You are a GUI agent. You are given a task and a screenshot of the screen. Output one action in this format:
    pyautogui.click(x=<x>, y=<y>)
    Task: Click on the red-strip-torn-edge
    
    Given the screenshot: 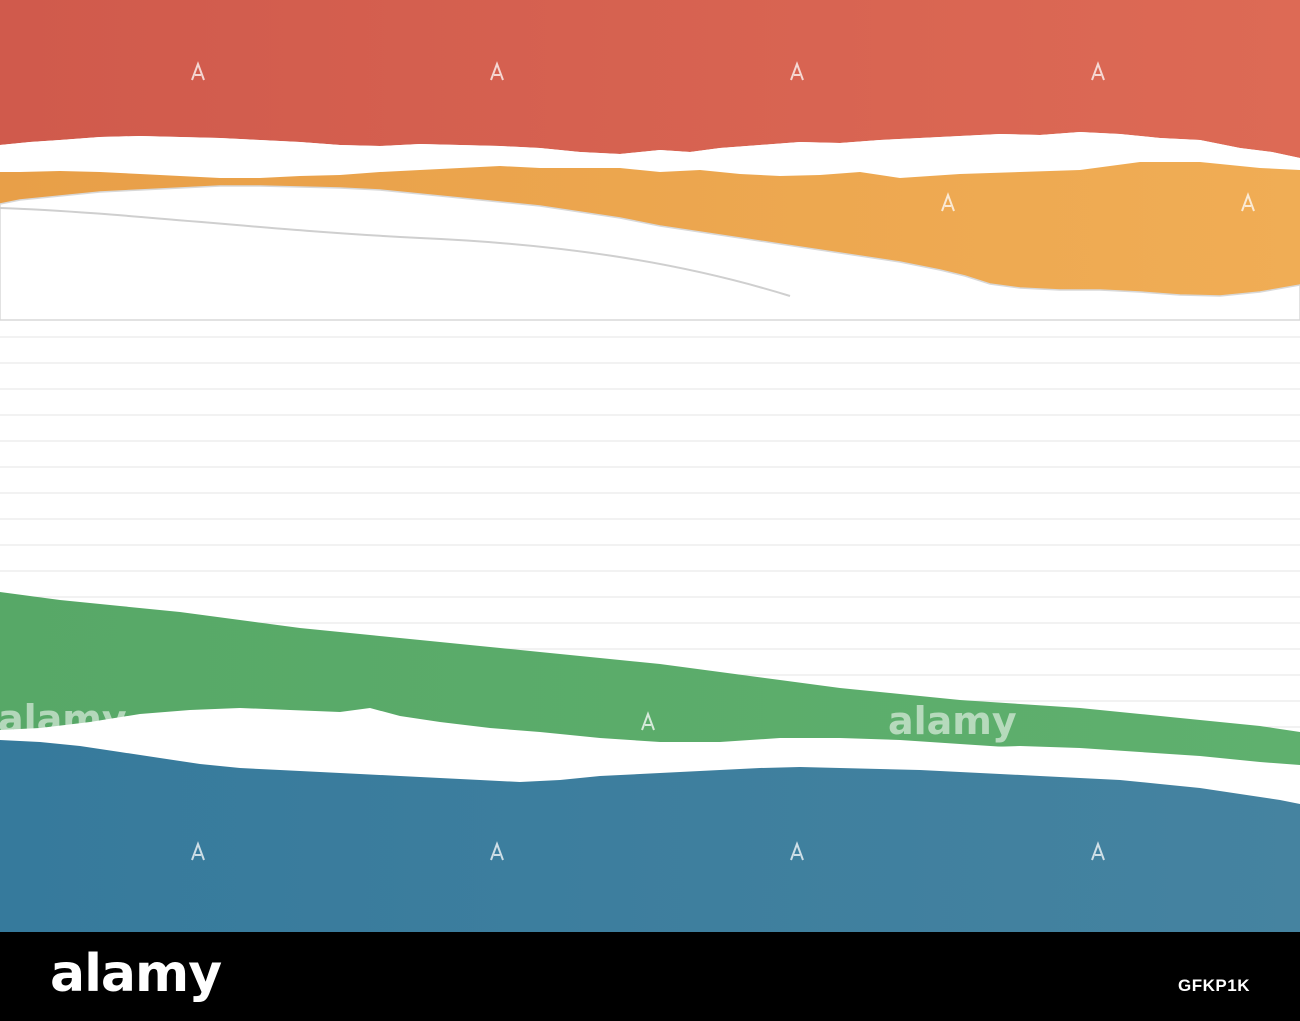 What is the action you would take?
    pyautogui.click(x=650, y=155)
    